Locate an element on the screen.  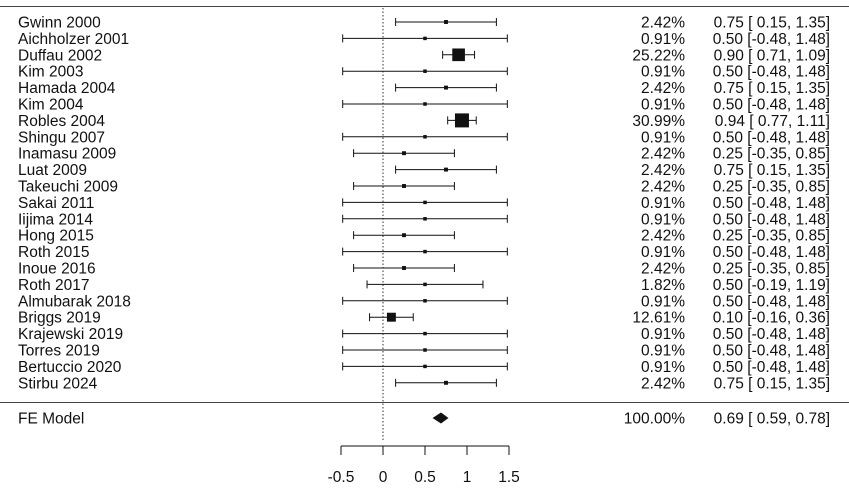
study-row: Briggs 2019 12.61% 0.10 [-0.16, 0.36] is located at coordinates (424, 318).